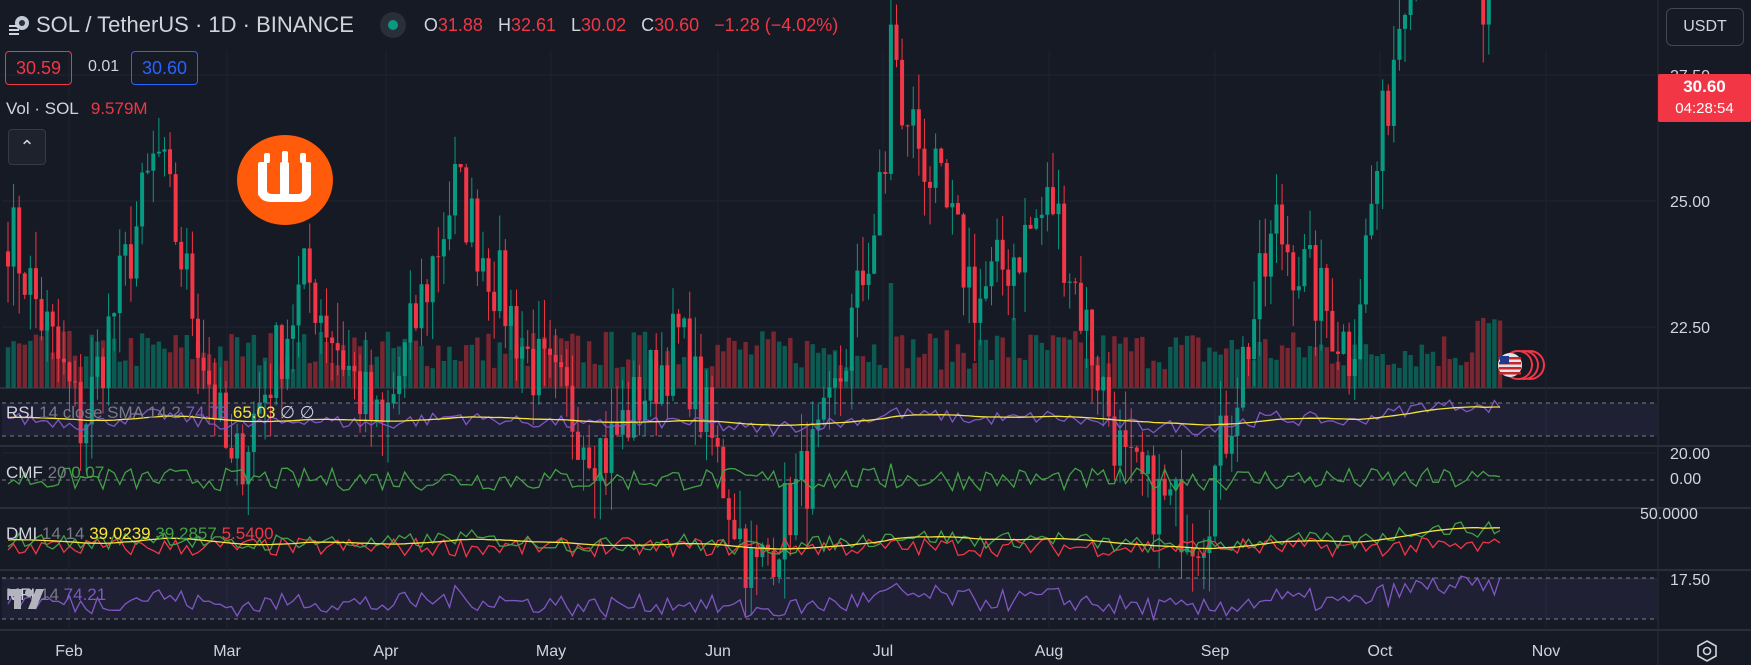  I want to click on currency-selector: USDT, so click(1705, 27).